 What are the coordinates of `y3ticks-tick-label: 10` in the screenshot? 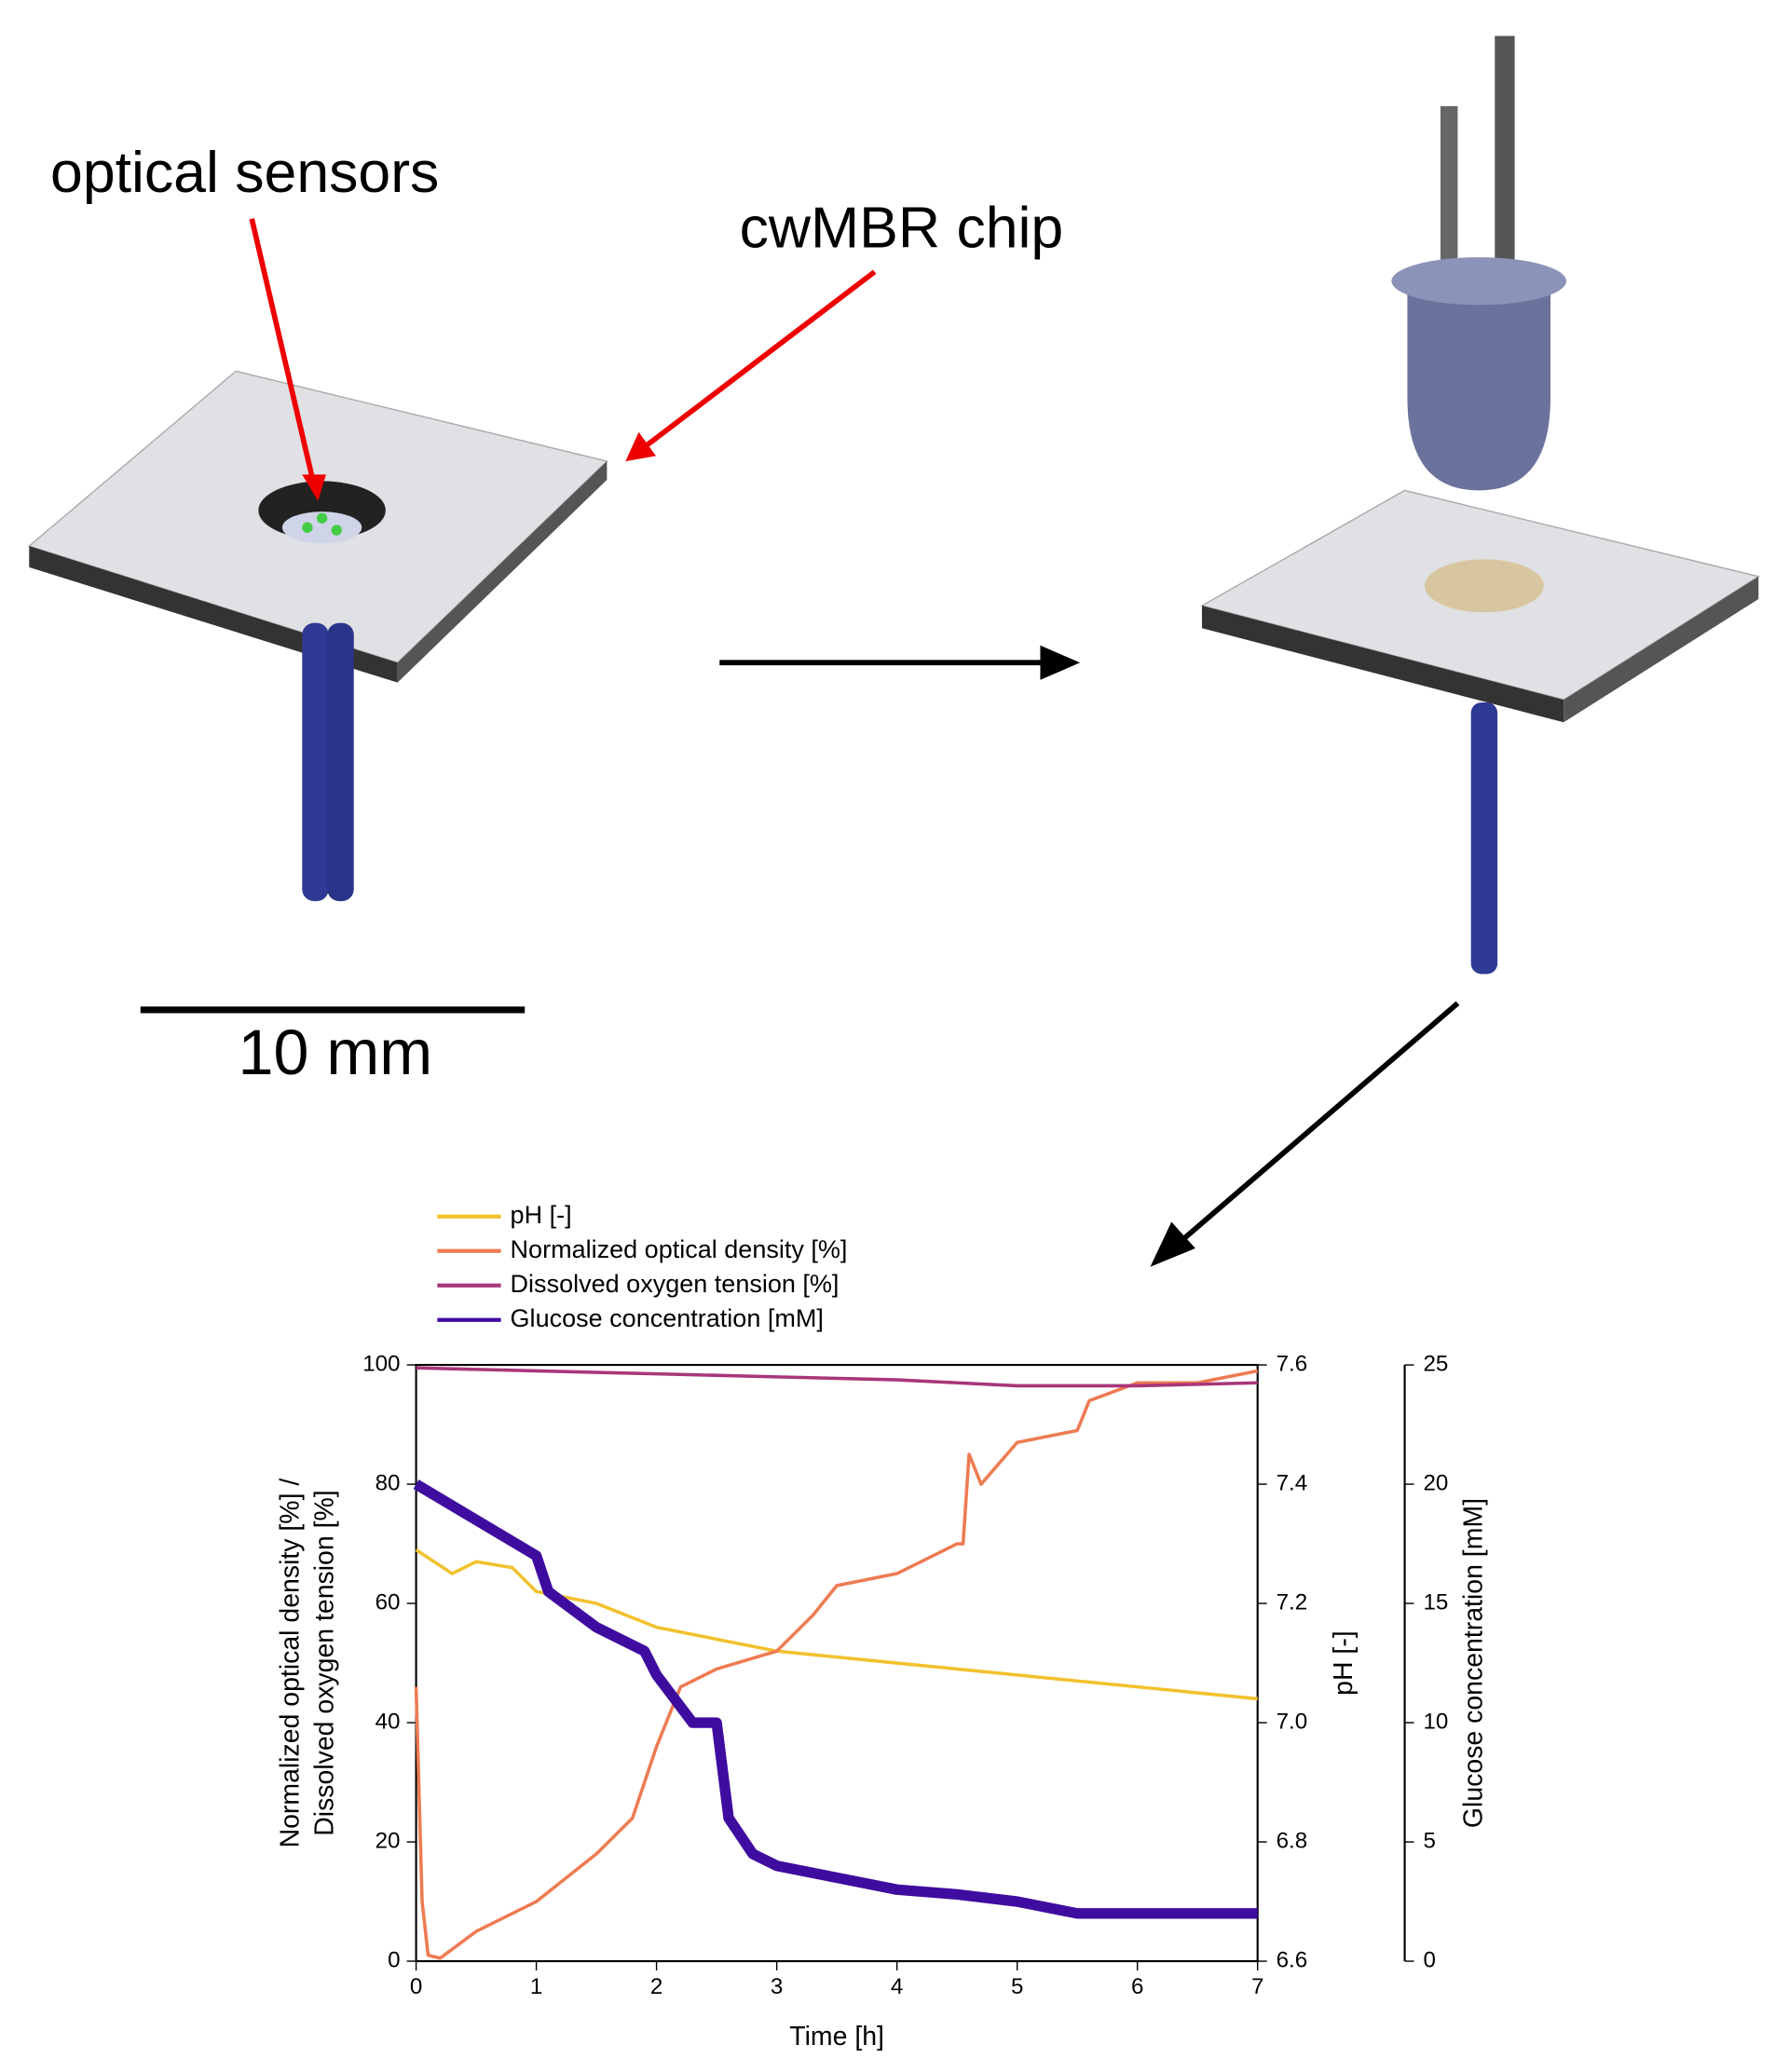 It's located at (1435, 1721).